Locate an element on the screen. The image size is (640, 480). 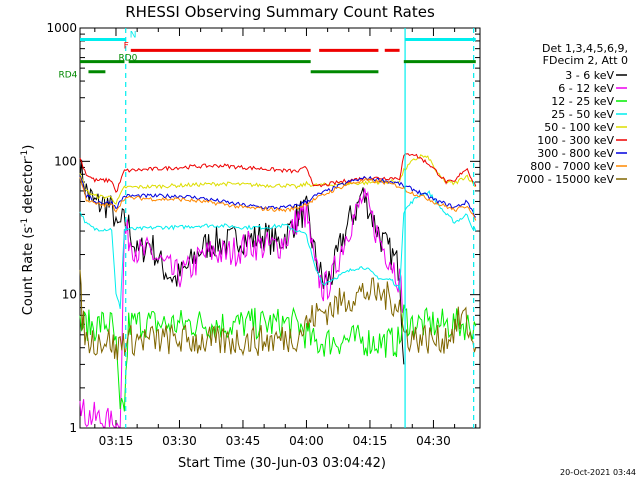
y-tick-label: 10 is located at coordinates (69, 295).